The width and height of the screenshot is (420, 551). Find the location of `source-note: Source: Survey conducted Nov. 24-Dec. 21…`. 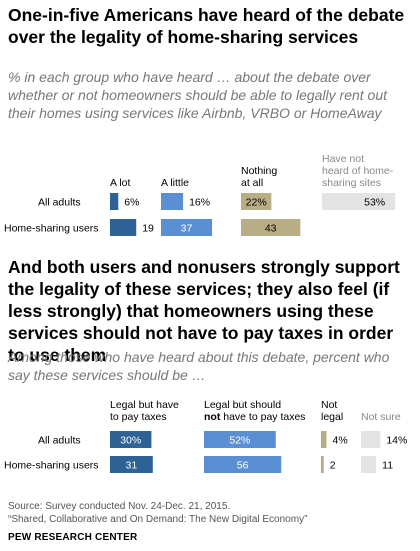

source-note: Source: Survey conducted Nov. 24-Dec. 21… is located at coordinates (157, 513).